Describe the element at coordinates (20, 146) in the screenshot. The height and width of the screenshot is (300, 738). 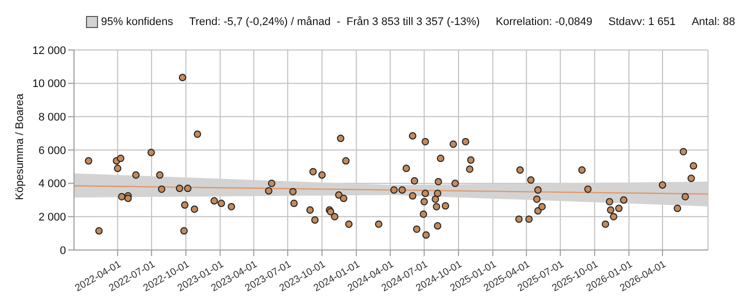
I see `y-axis-title: Köpesumma / Boarea` at that location.